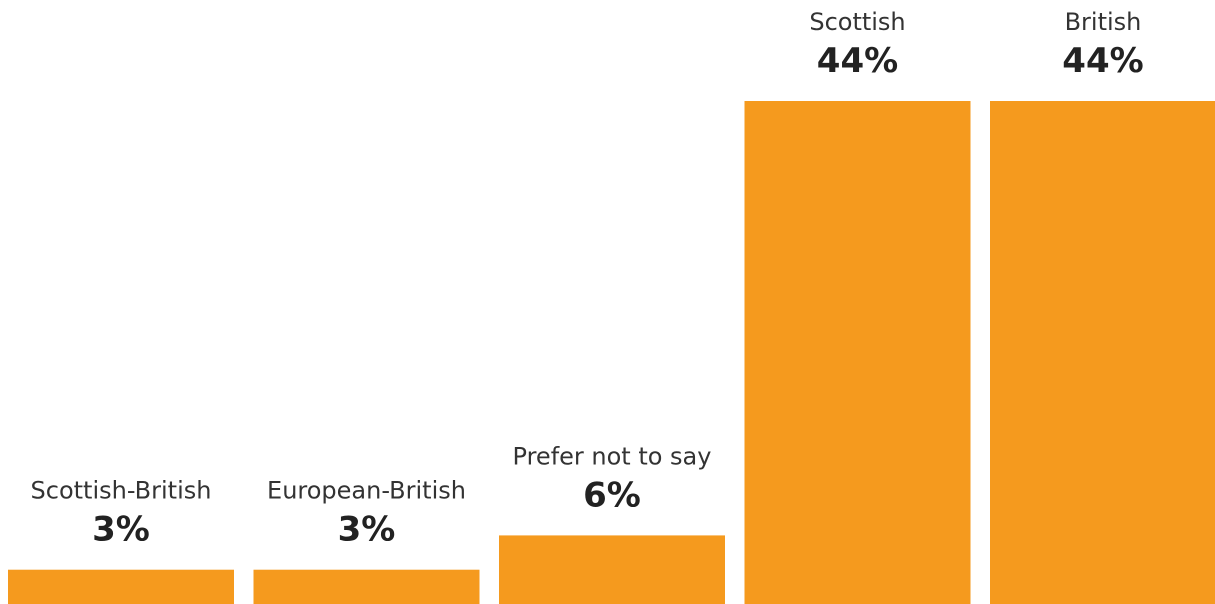  Describe the element at coordinates (121, 491) in the screenshot. I see `category-label-scottish-british: Scottish-British` at that location.